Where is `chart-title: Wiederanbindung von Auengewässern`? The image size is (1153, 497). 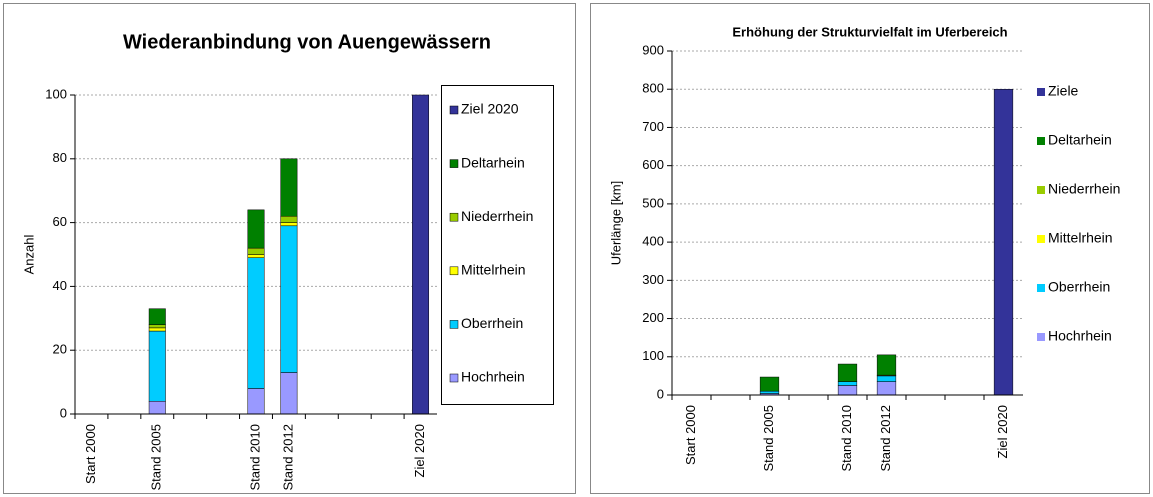
chart-title: Wiederanbindung von Auengewässern is located at coordinates (307, 42).